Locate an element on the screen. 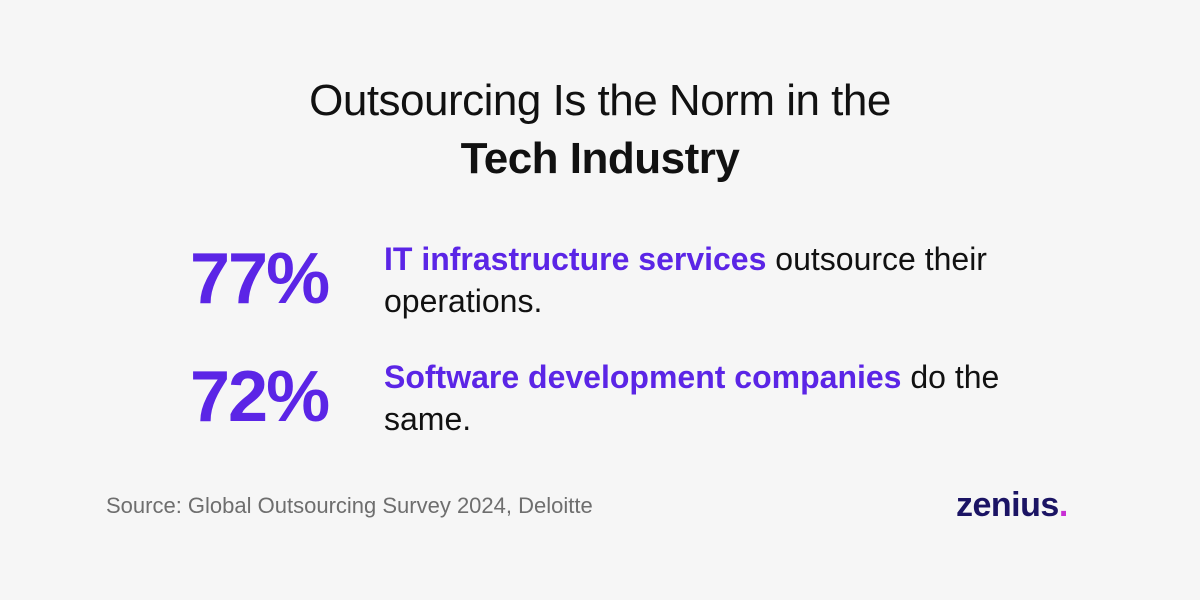 Image resolution: width=1200 pixels, height=600 pixels. title-line-1: Outsourcing Is the Norm in the is located at coordinates (600, 100).